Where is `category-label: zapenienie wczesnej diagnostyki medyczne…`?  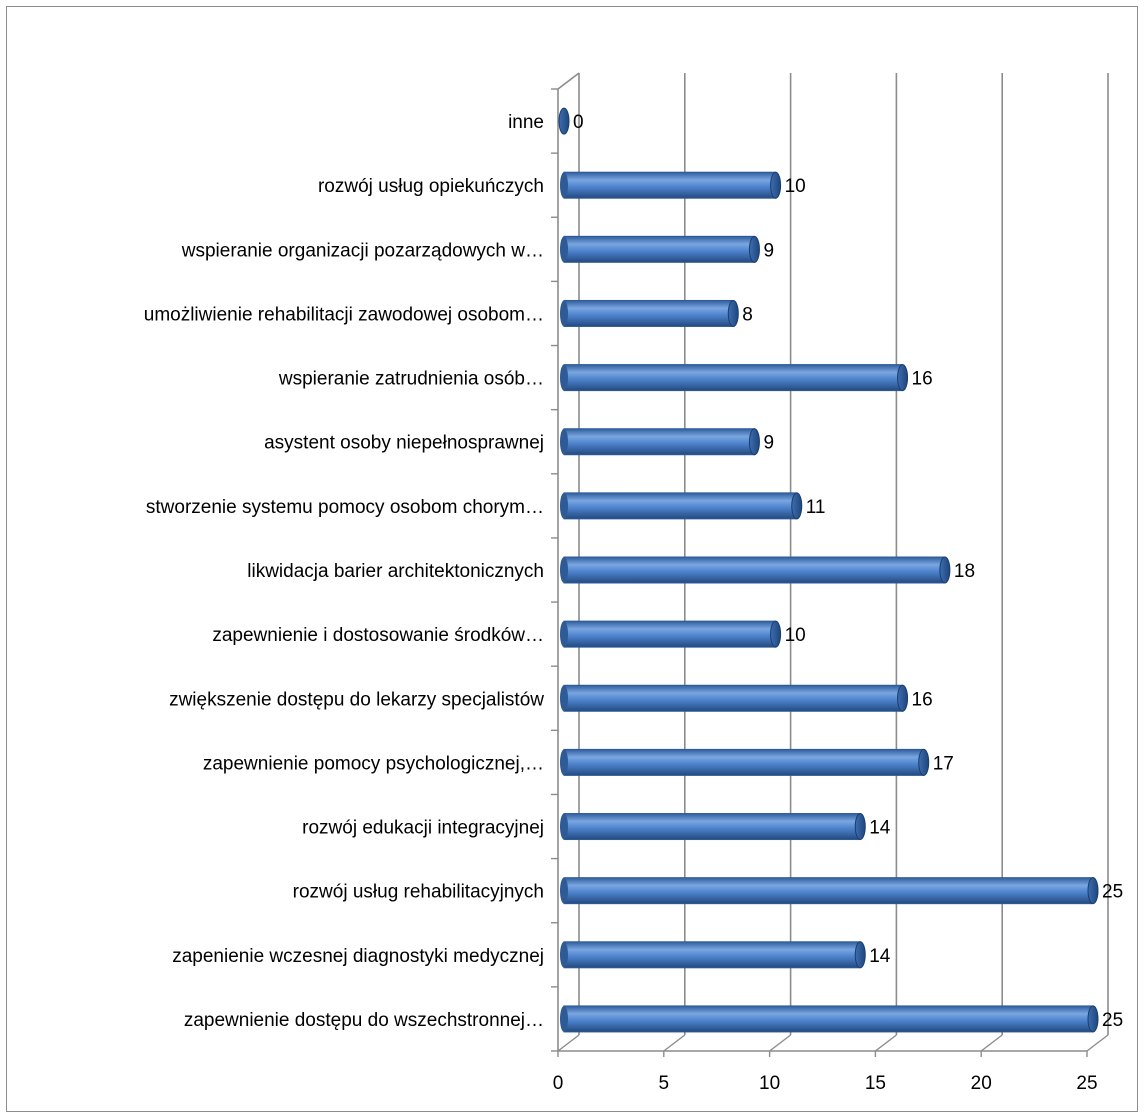
category-label: zapenienie wczesnej diagnostyki medyczne… is located at coordinates (358, 956).